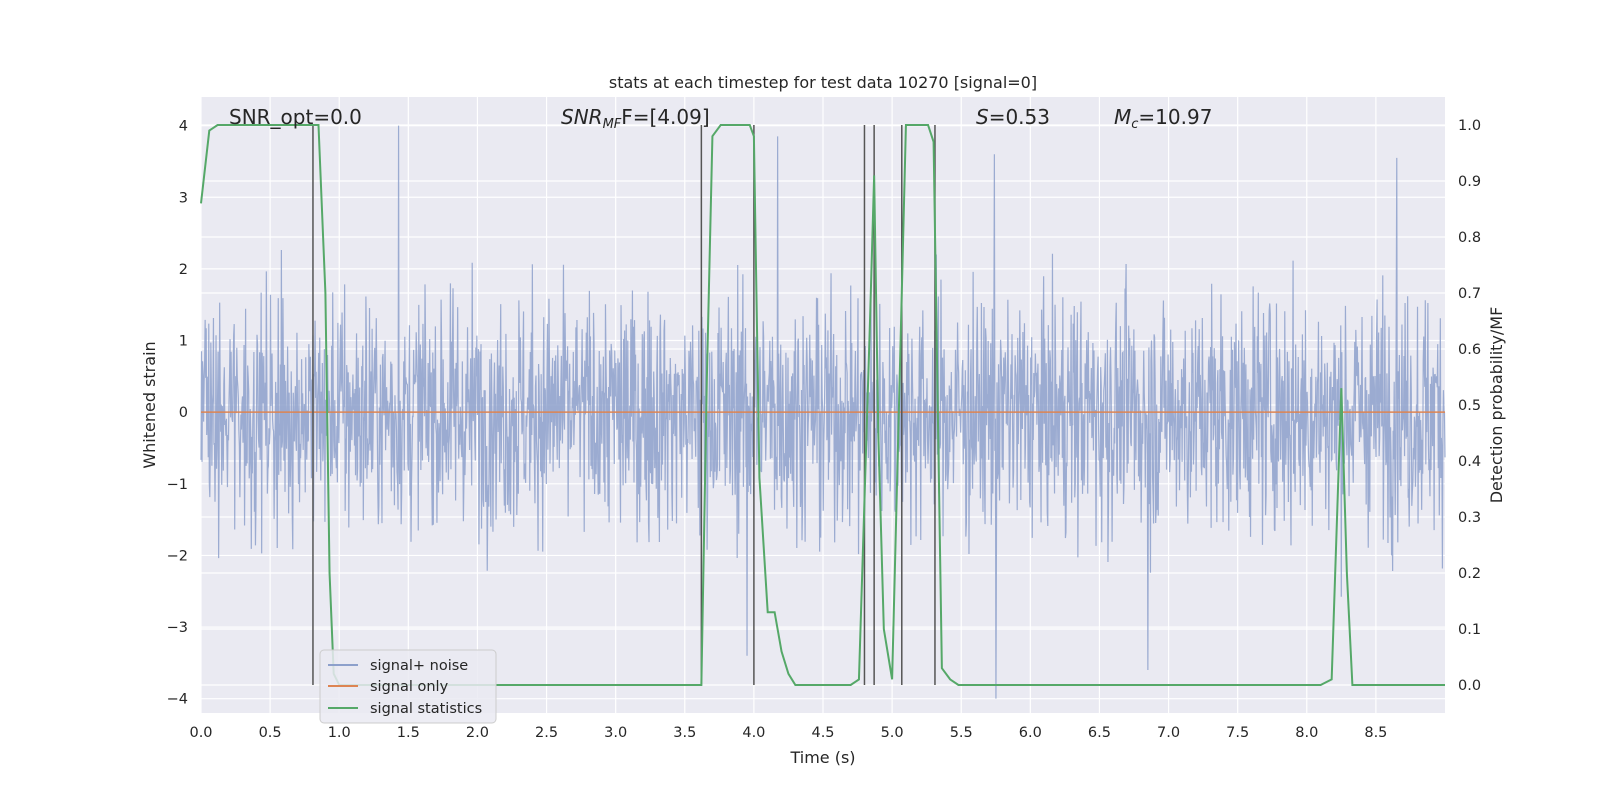  Describe the element at coordinates (1496, 405) in the screenshot. I see `y2-axis-title: Detection probability/MF` at that location.